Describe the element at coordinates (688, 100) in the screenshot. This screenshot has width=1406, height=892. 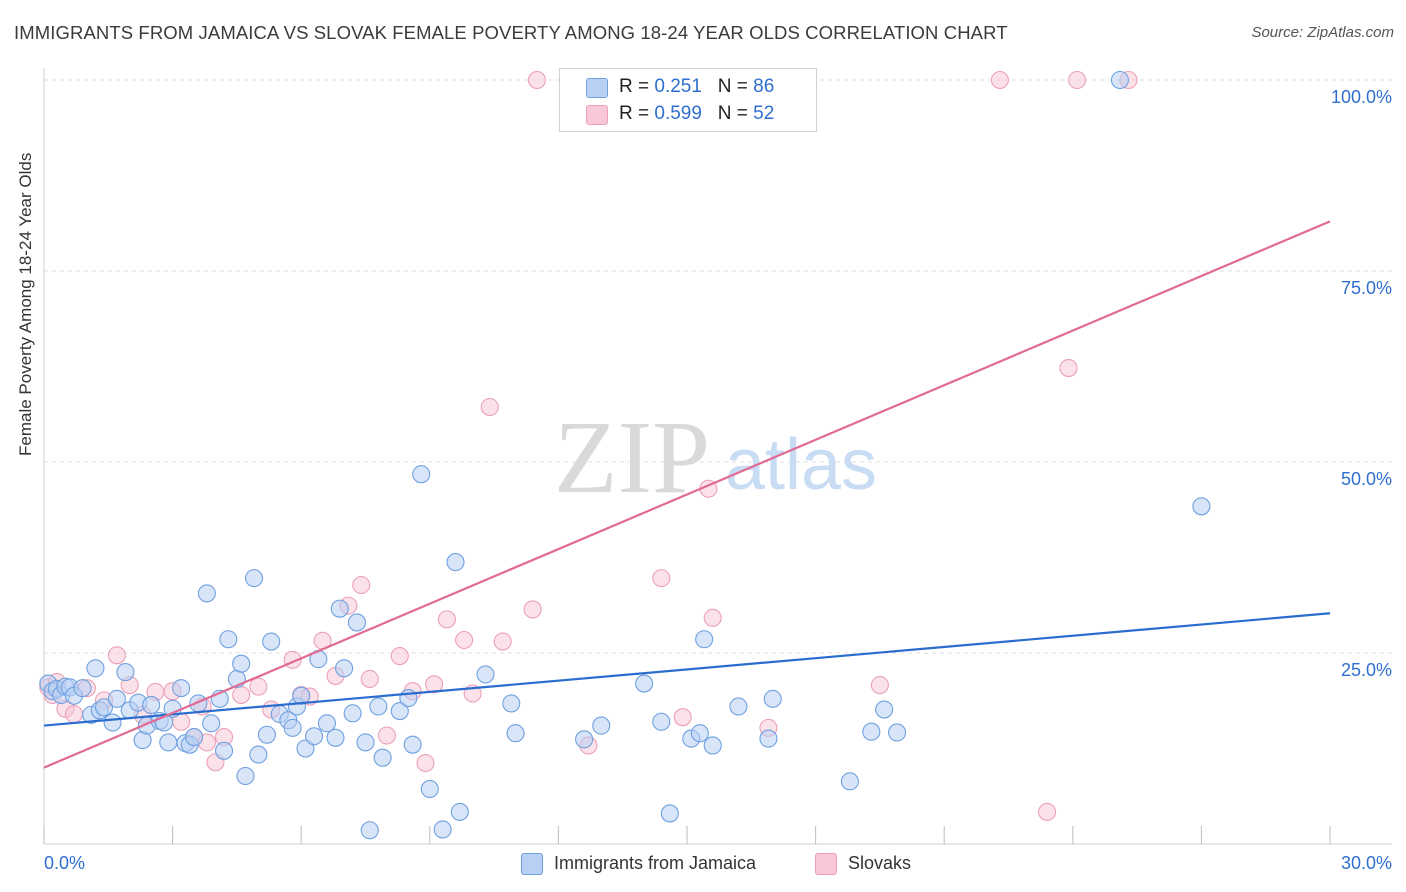
I see `stats-legend: R = 0.251 N = 86 R = 0.599 N = 52` at that location.